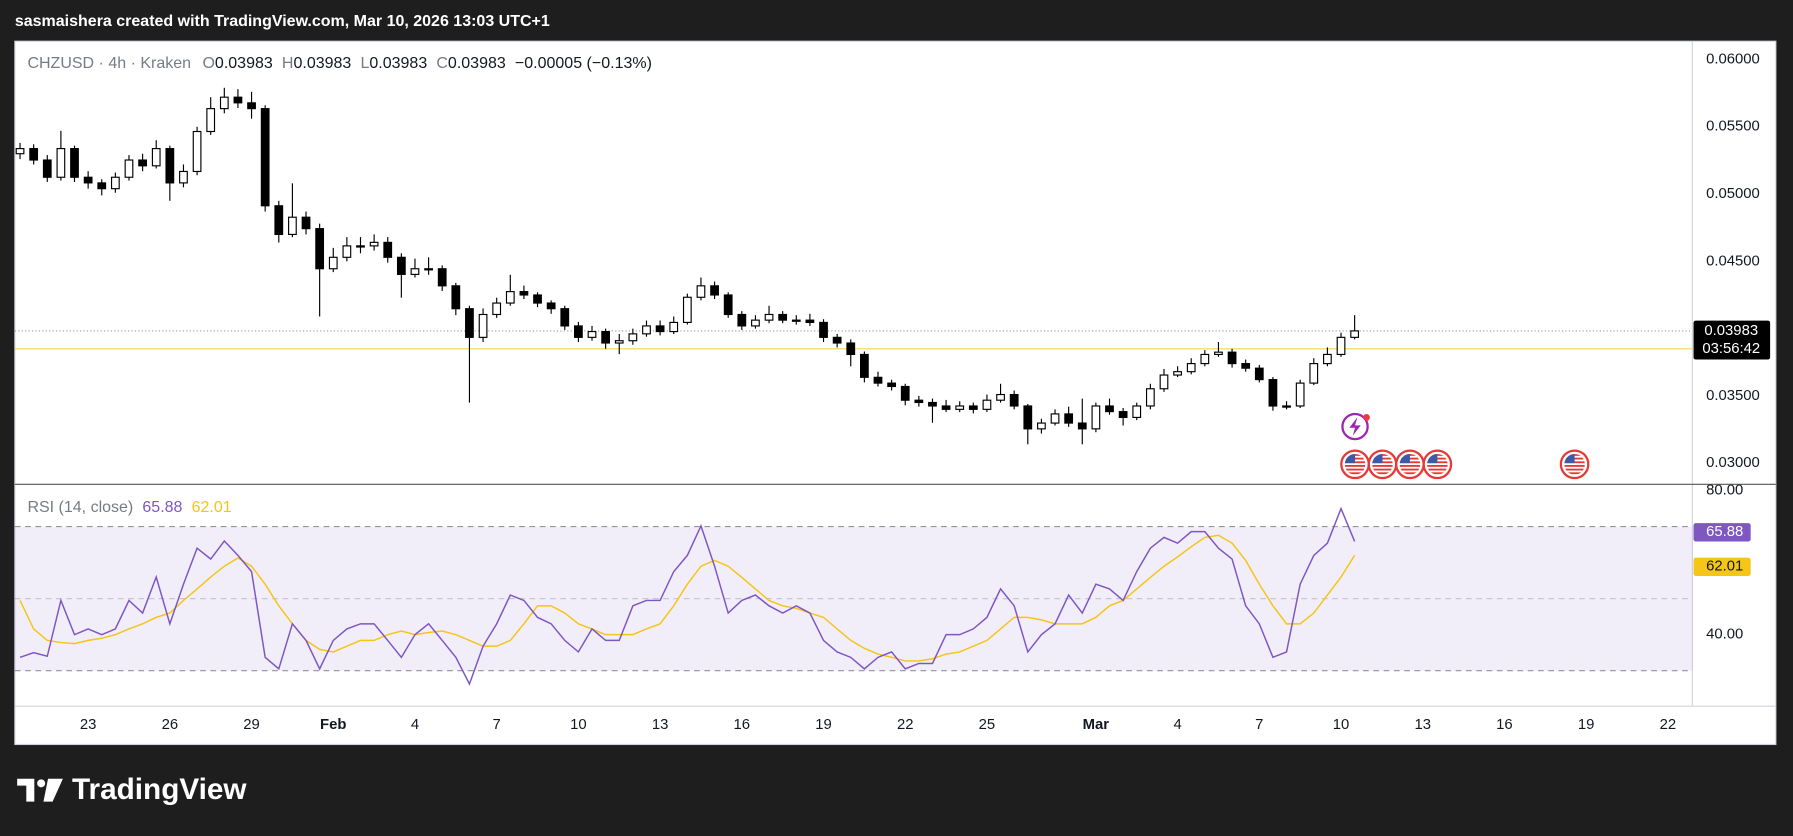 The height and width of the screenshot is (836, 1793). I want to click on rsi-value-label: 62.01, so click(1724, 567).